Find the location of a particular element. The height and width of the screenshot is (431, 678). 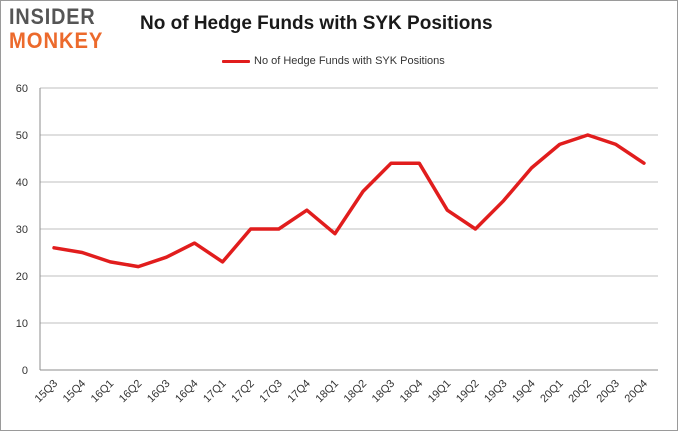

y-tick-label: 0 is located at coordinates (25, 371).